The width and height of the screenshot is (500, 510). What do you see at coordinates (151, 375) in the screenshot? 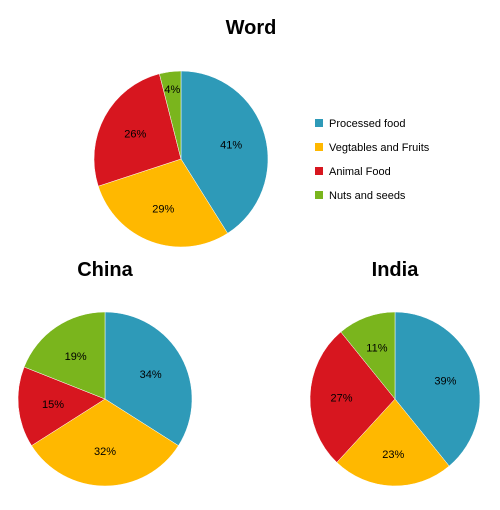
I see `pie-label-china-processed-food: 34%` at bounding box center [151, 375].